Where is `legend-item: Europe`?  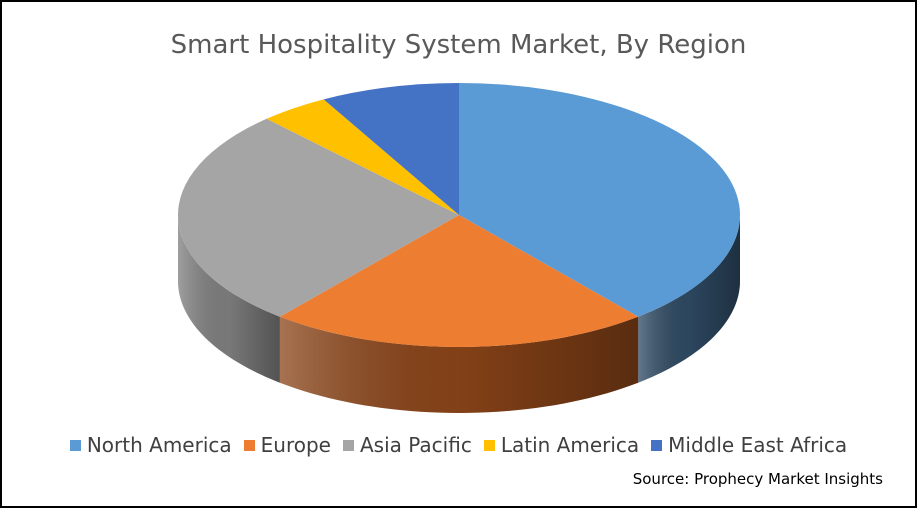
legend-item: Europe is located at coordinates (287, 445).